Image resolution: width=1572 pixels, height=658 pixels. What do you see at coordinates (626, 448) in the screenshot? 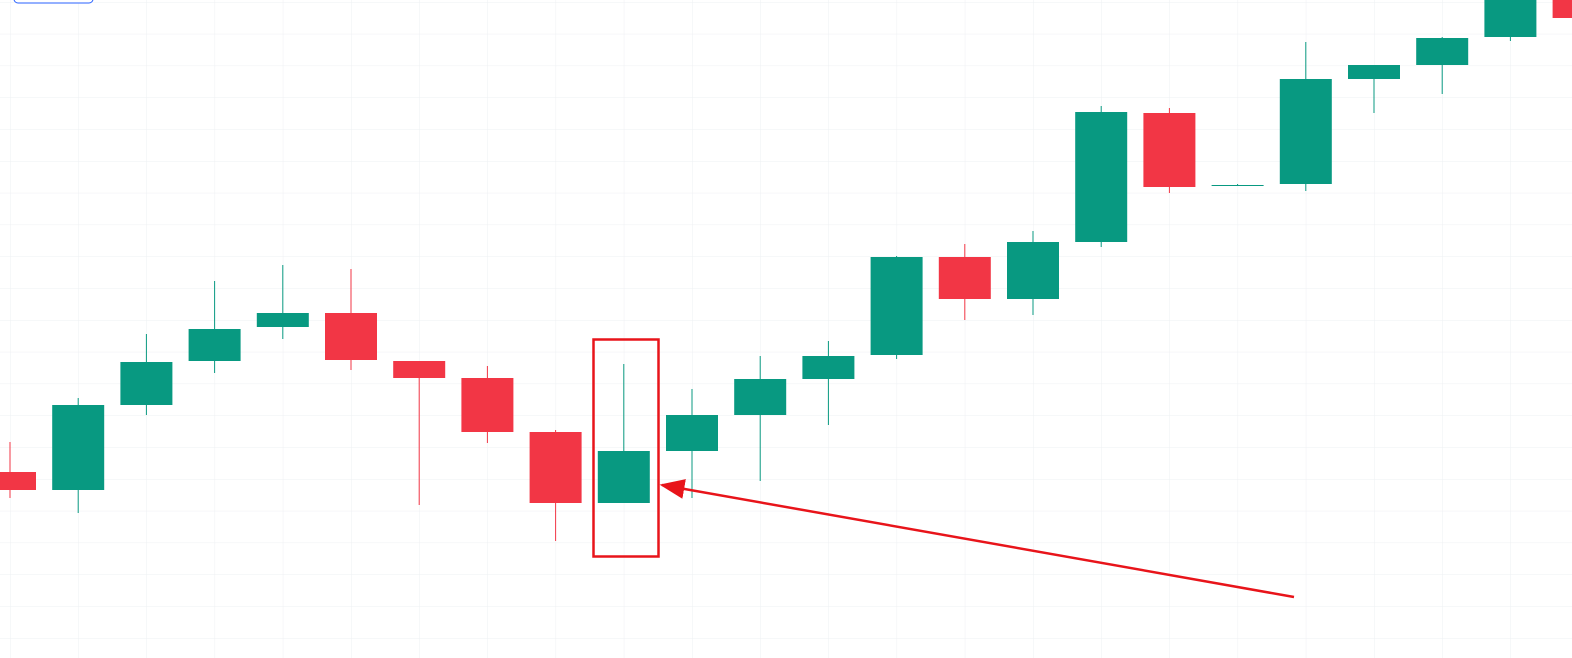
I see `highlight-box` at bounding box center [626, 448].